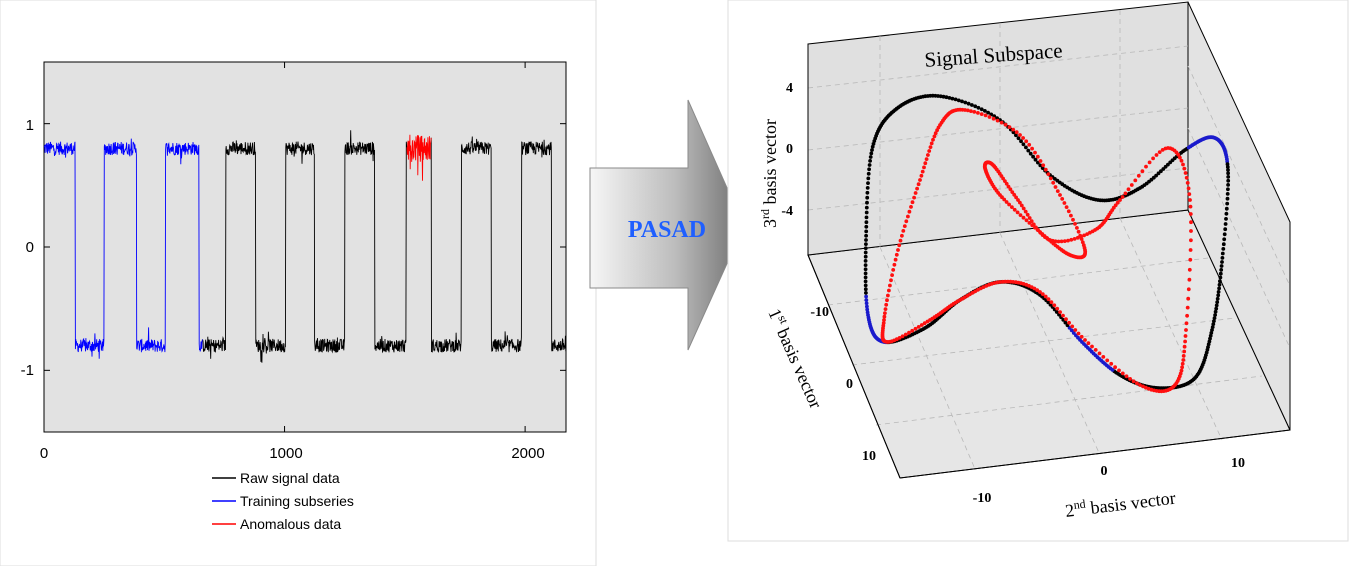  I want to click on x-tick-label: -10, so click(819, 312).